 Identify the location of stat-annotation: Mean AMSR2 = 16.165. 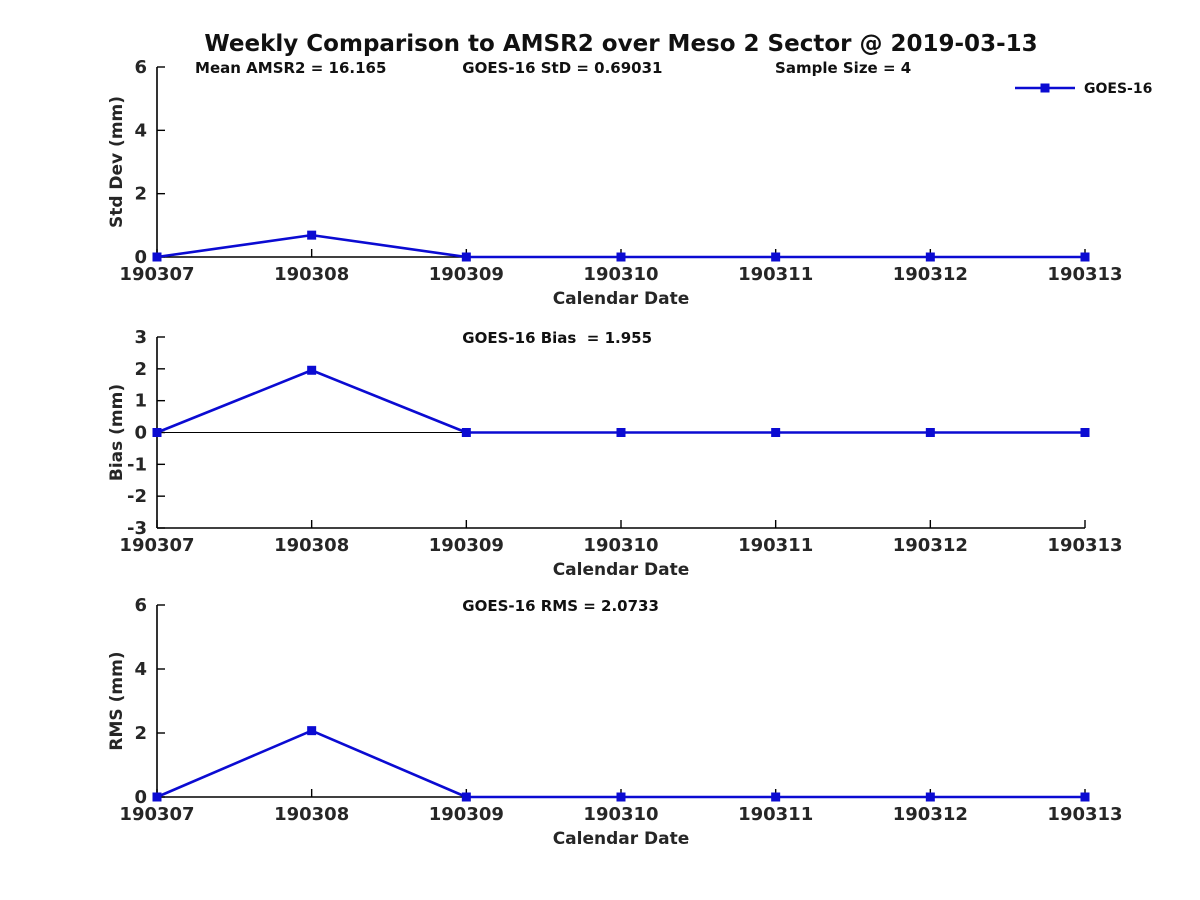
(290, 68).